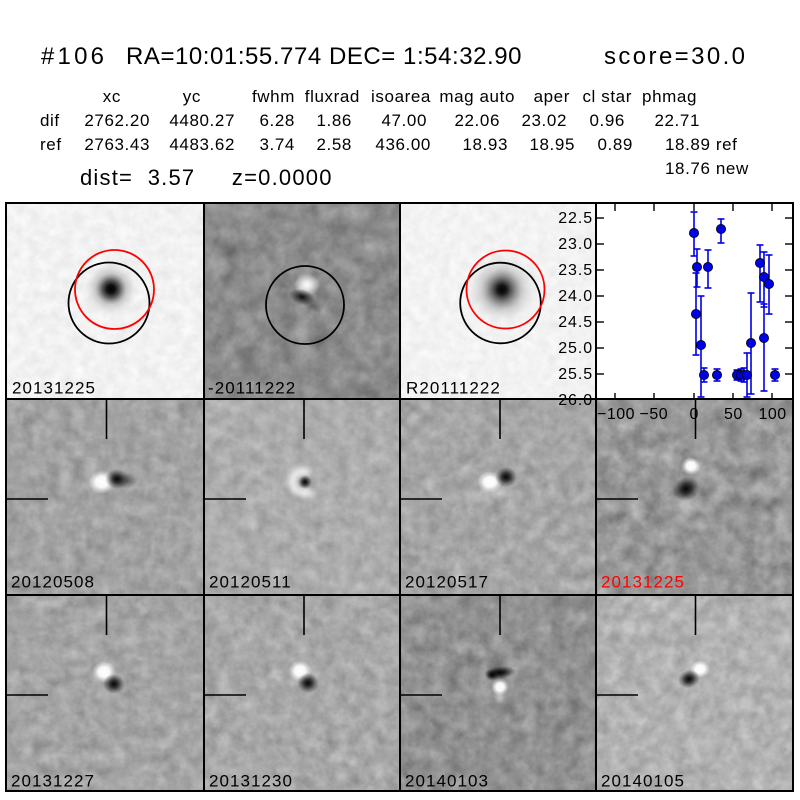 This screenshot has width=800, height=800. What do you see at coordinates (252, 388) in the screenshot?
I see `svg-text: -20111222` at bounding box center [252, 388].